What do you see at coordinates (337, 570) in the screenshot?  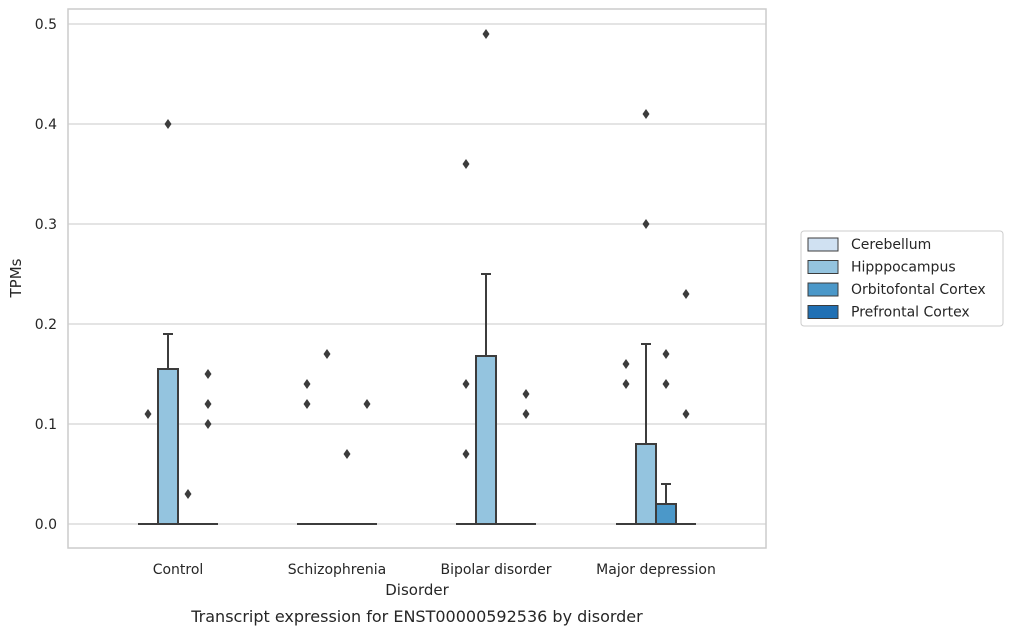 I see `x-tick-label: Schizophrenia` at bounding box center [337, 570].